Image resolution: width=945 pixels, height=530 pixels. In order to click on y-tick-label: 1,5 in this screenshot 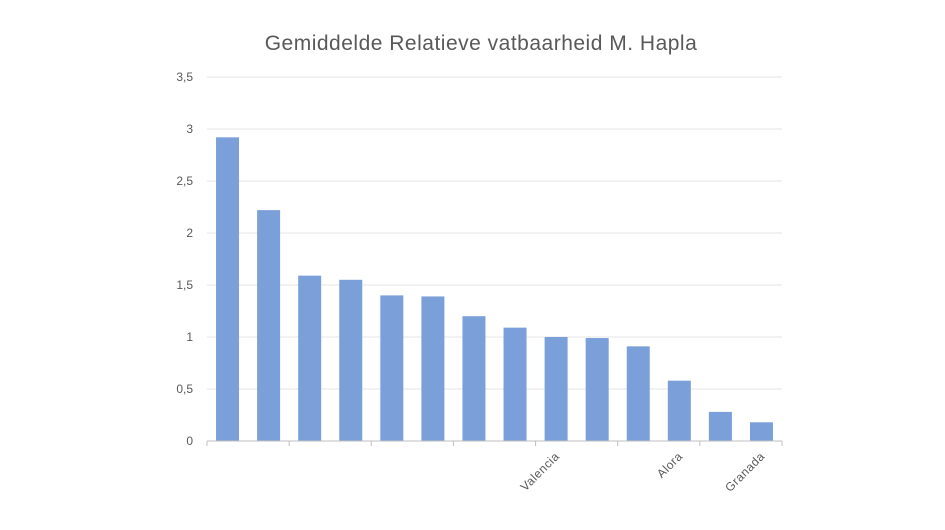, I will do `click(184, 285)`.